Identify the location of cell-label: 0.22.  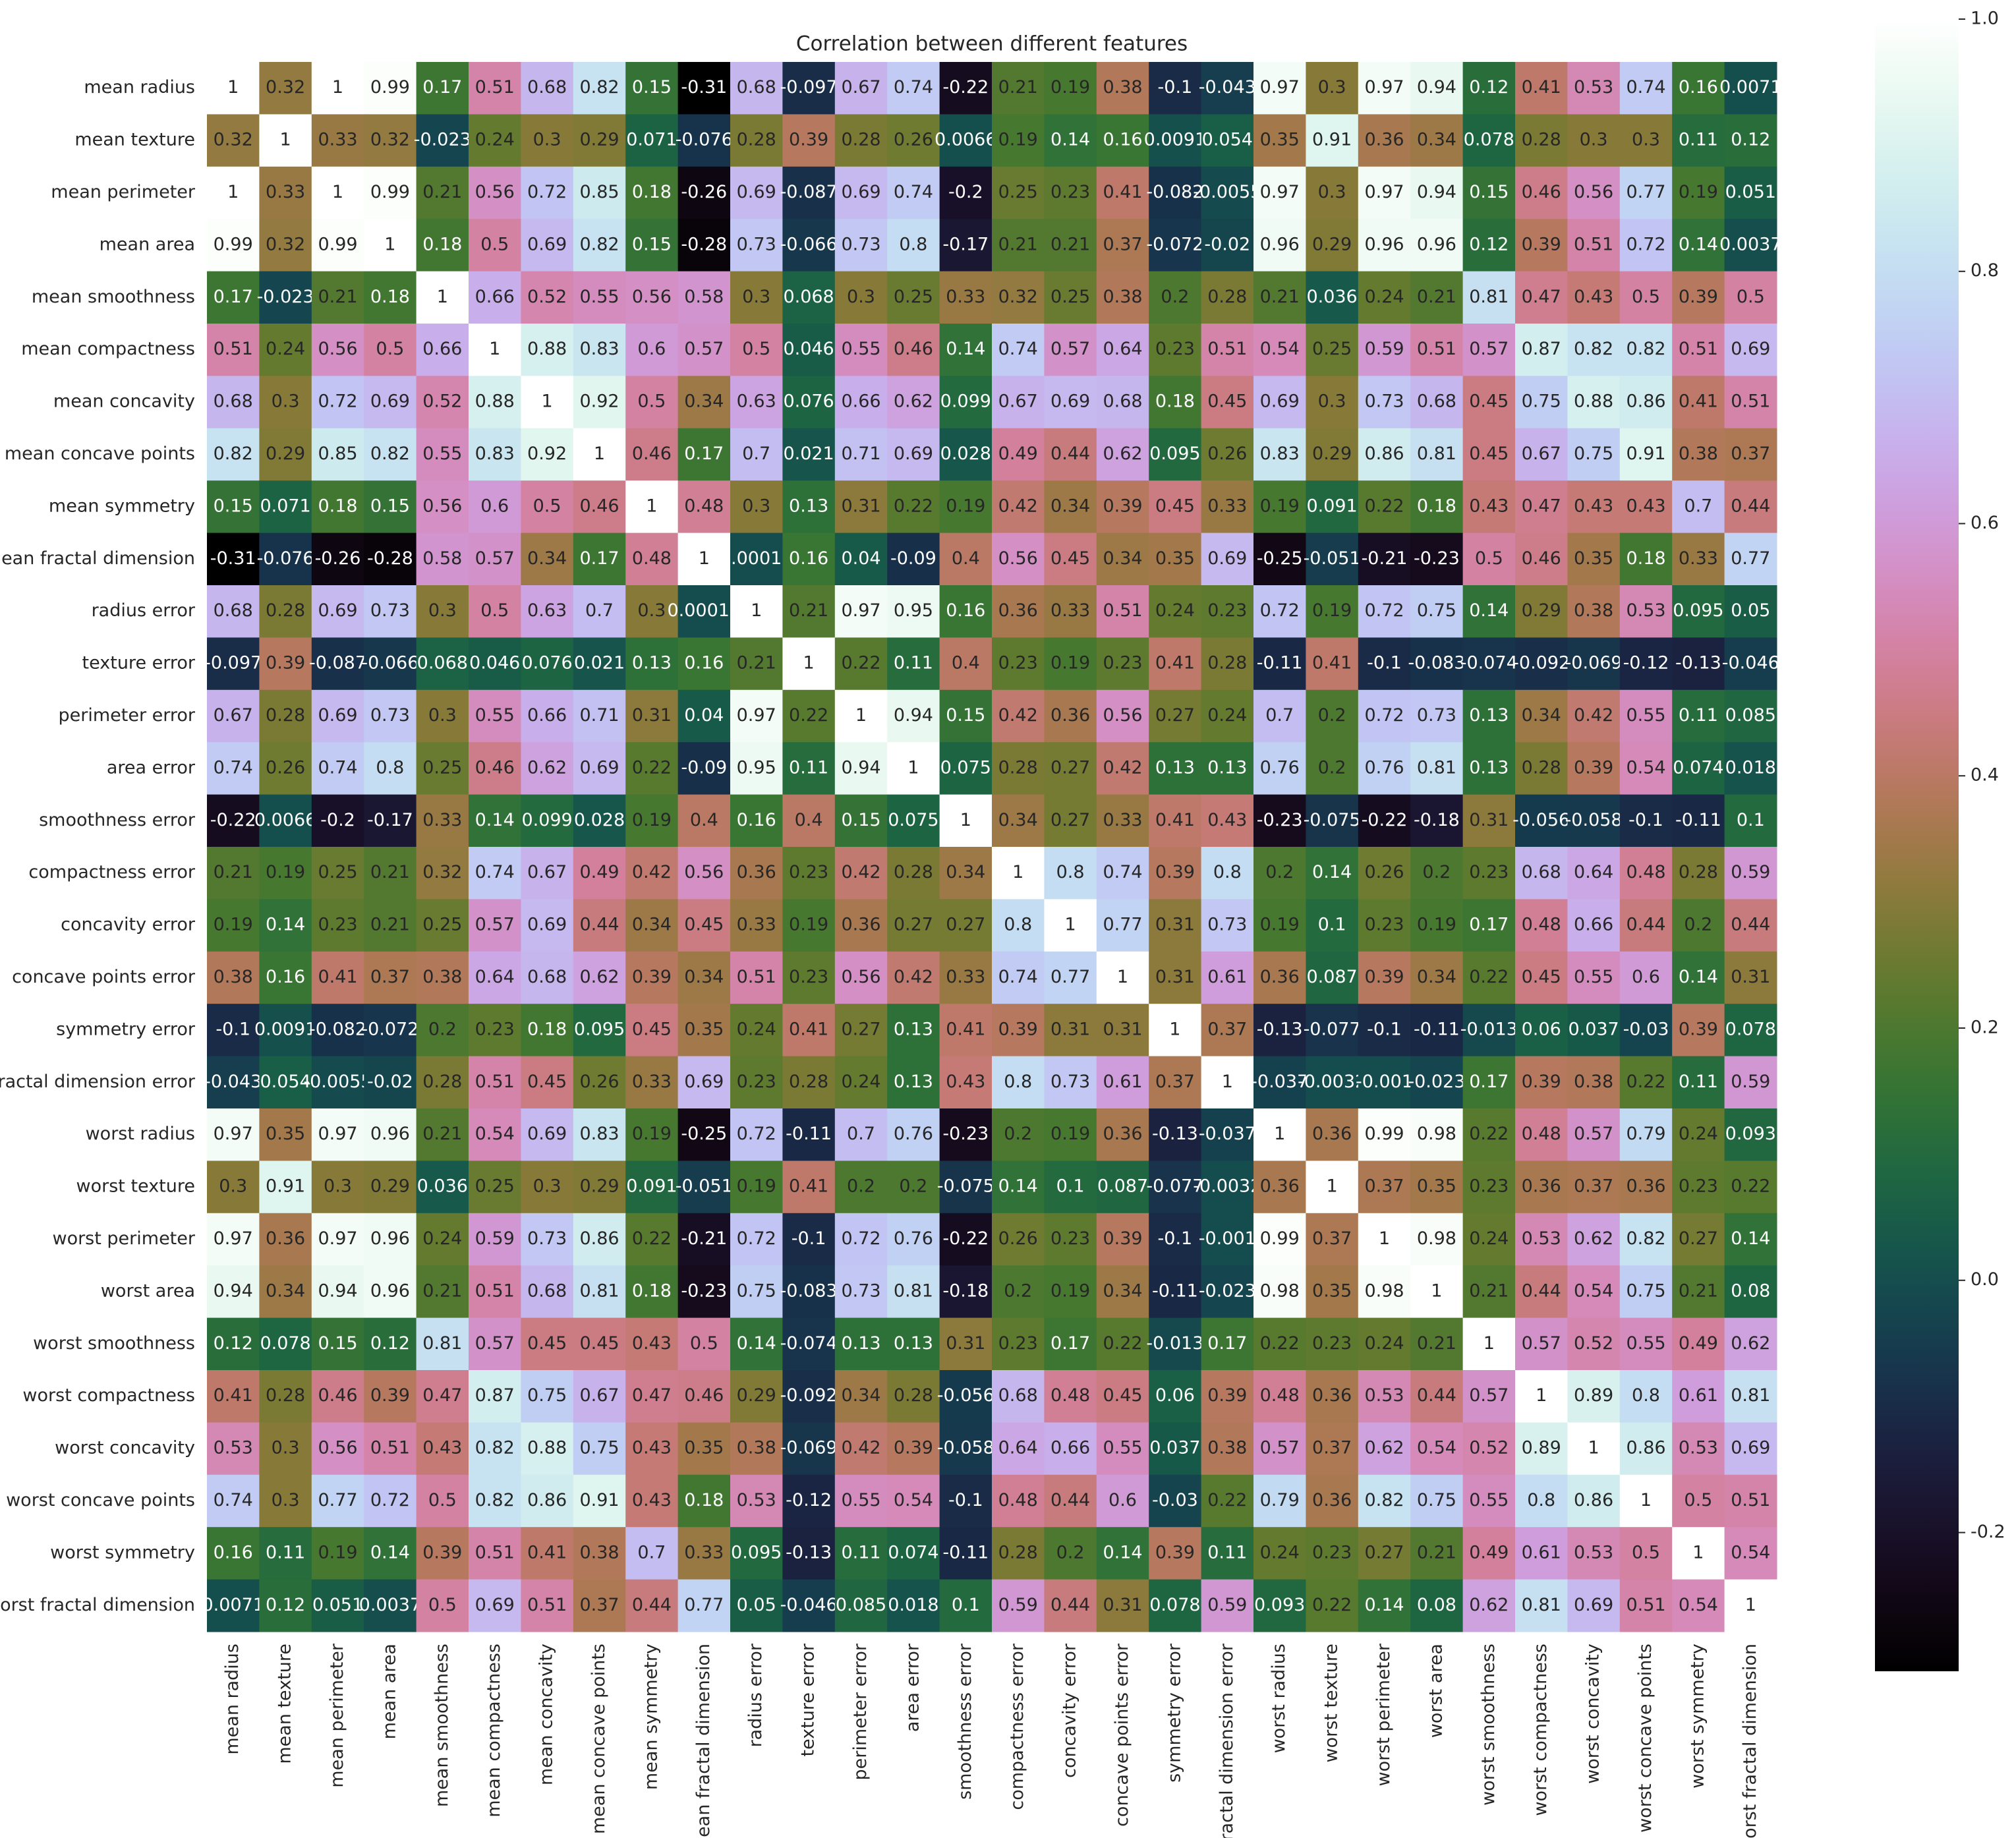
(1332, 1605).